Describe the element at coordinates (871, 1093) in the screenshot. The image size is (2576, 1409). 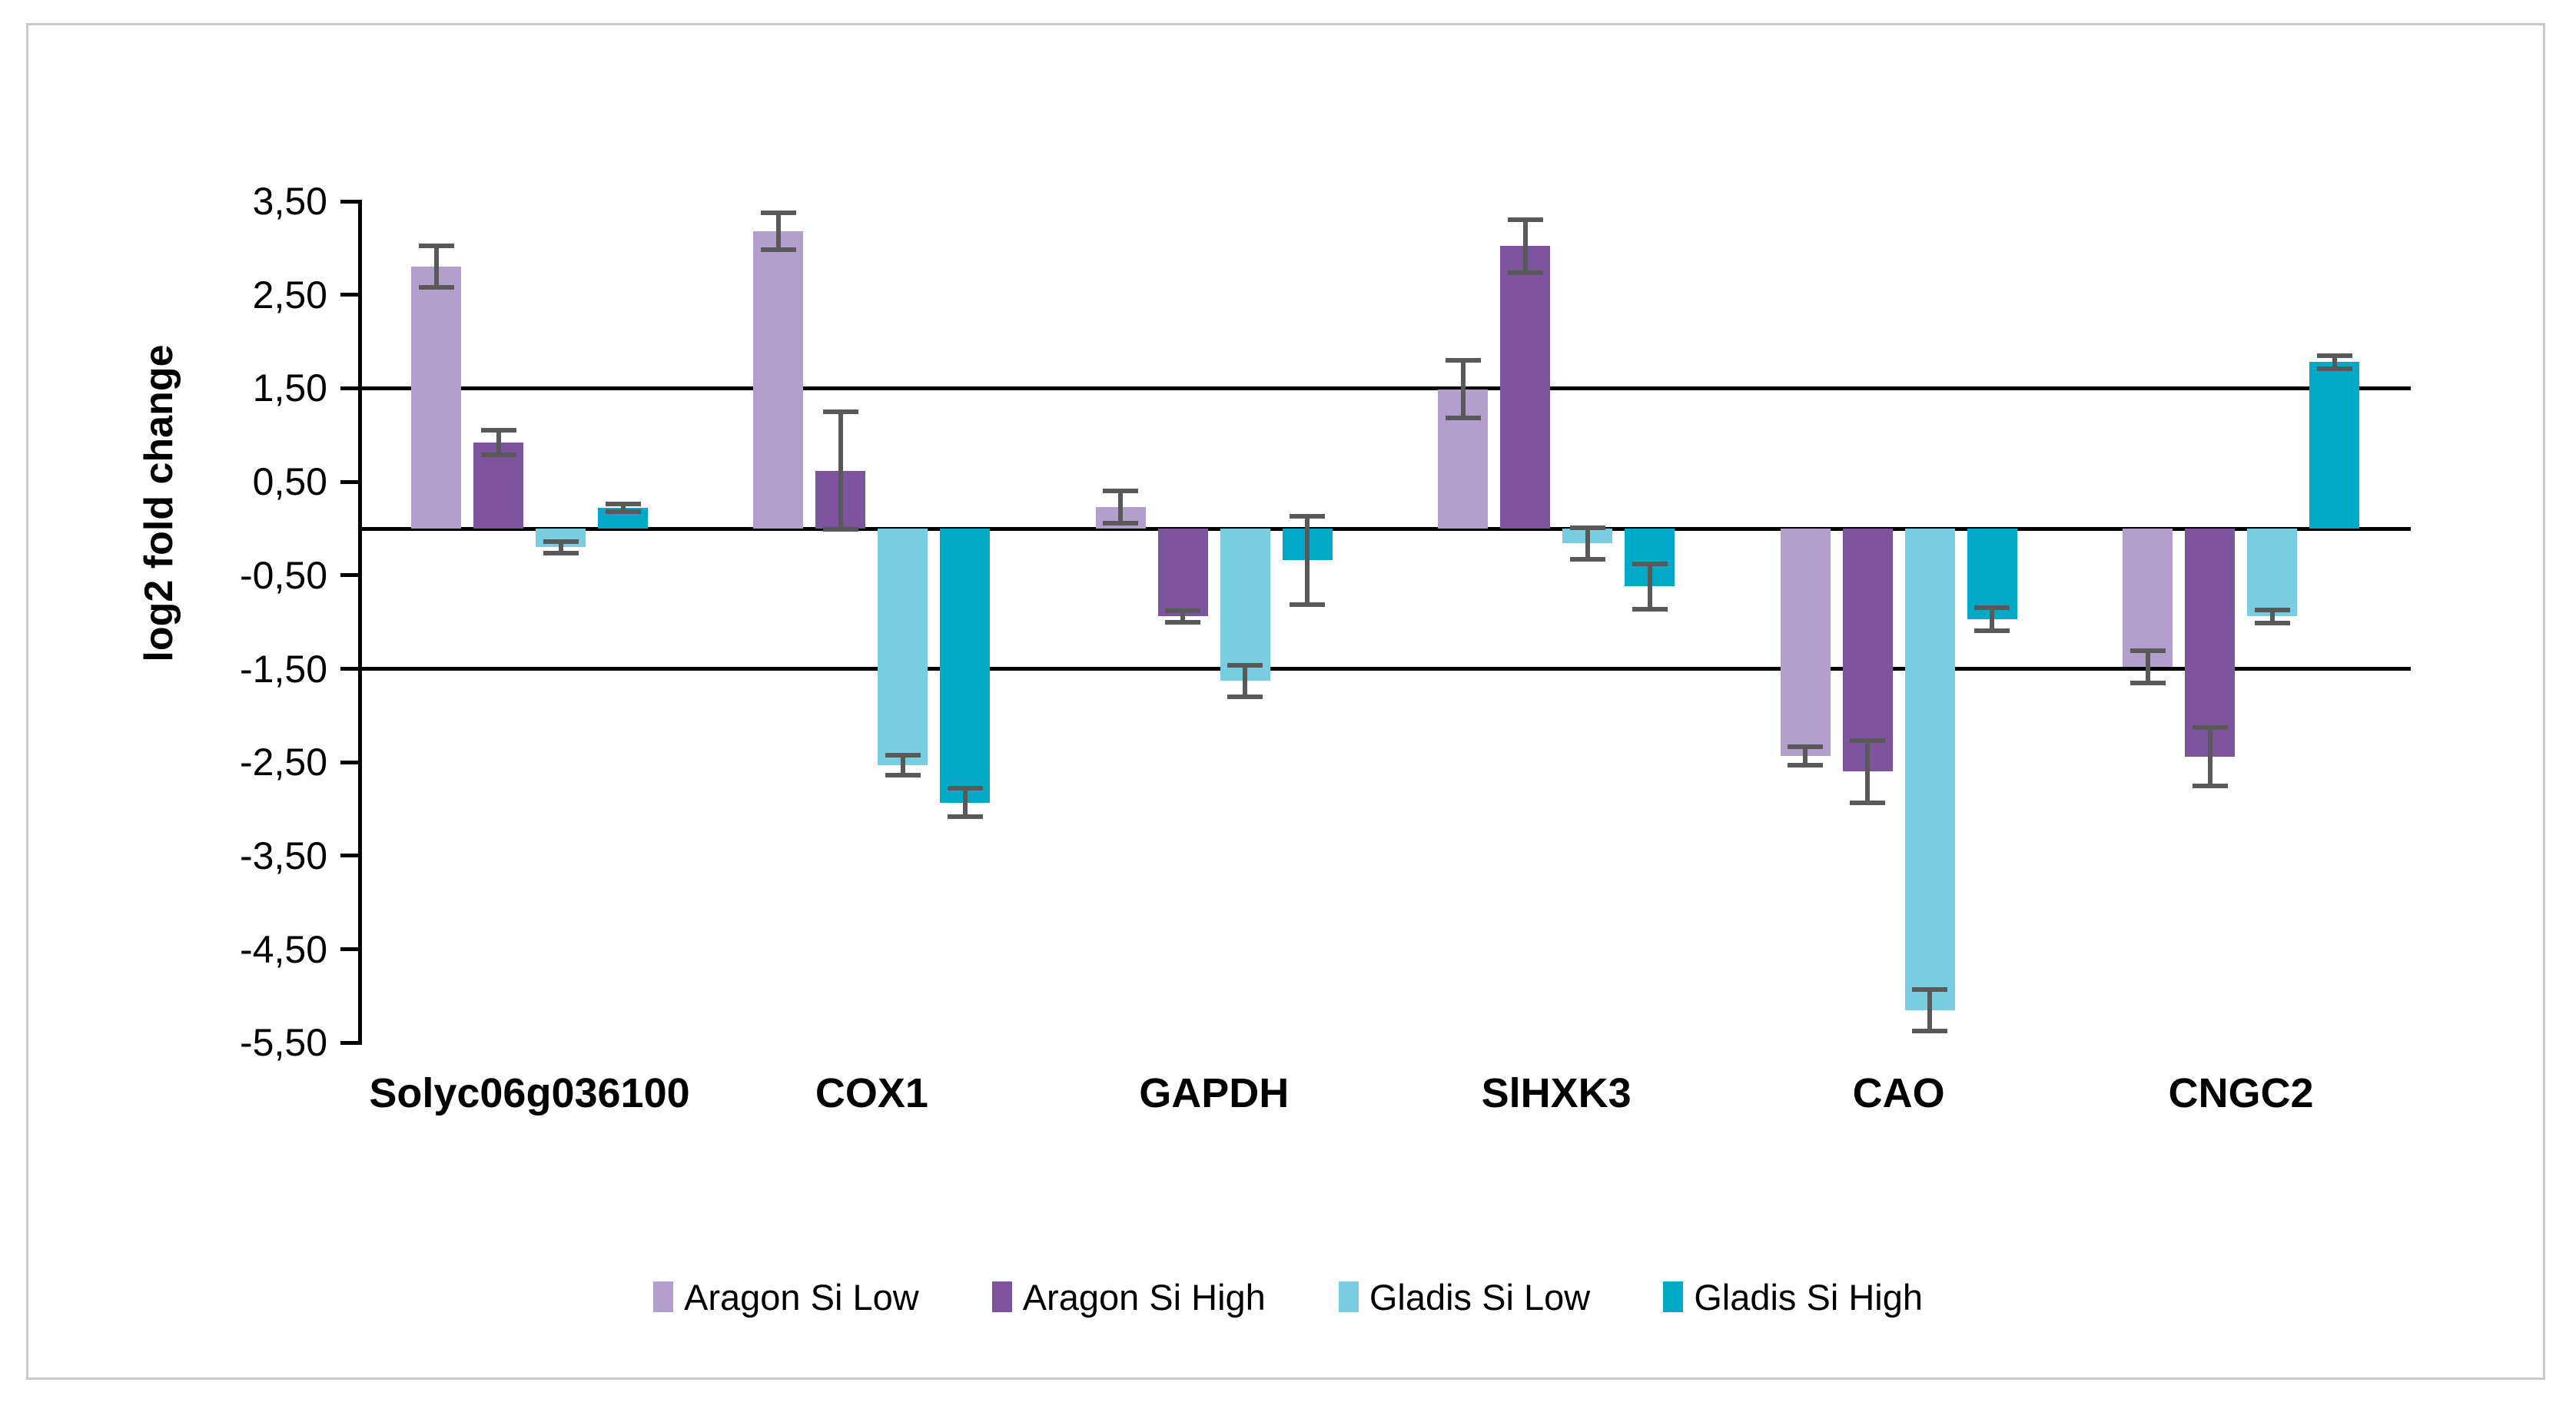
I see `category-label: COX1` at that location.